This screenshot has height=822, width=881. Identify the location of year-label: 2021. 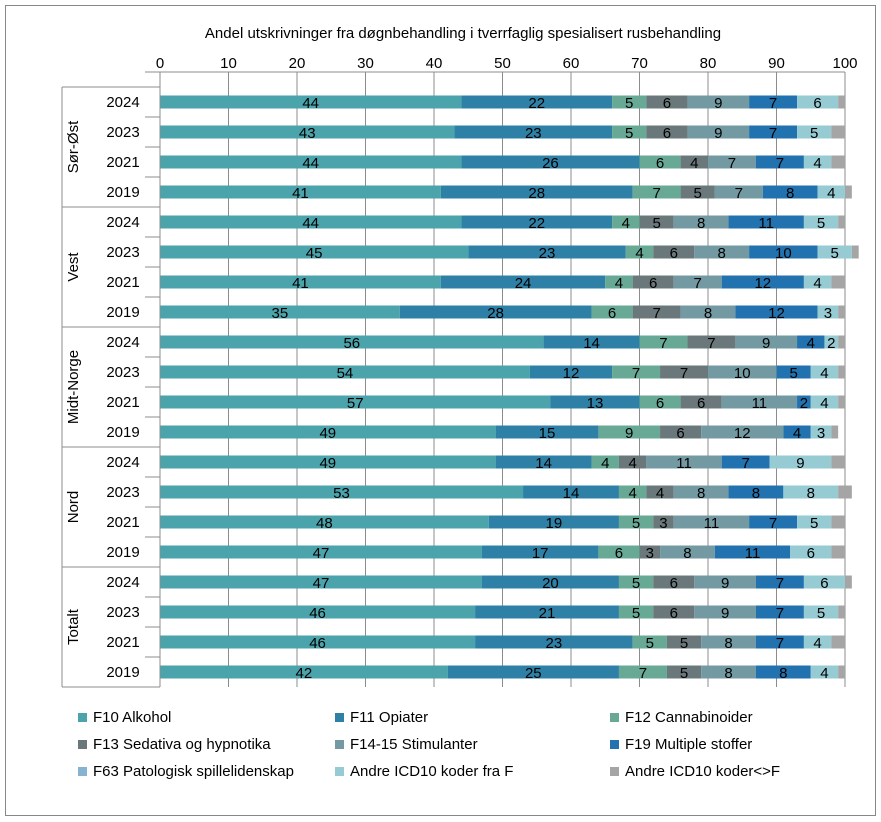
(122, 162).